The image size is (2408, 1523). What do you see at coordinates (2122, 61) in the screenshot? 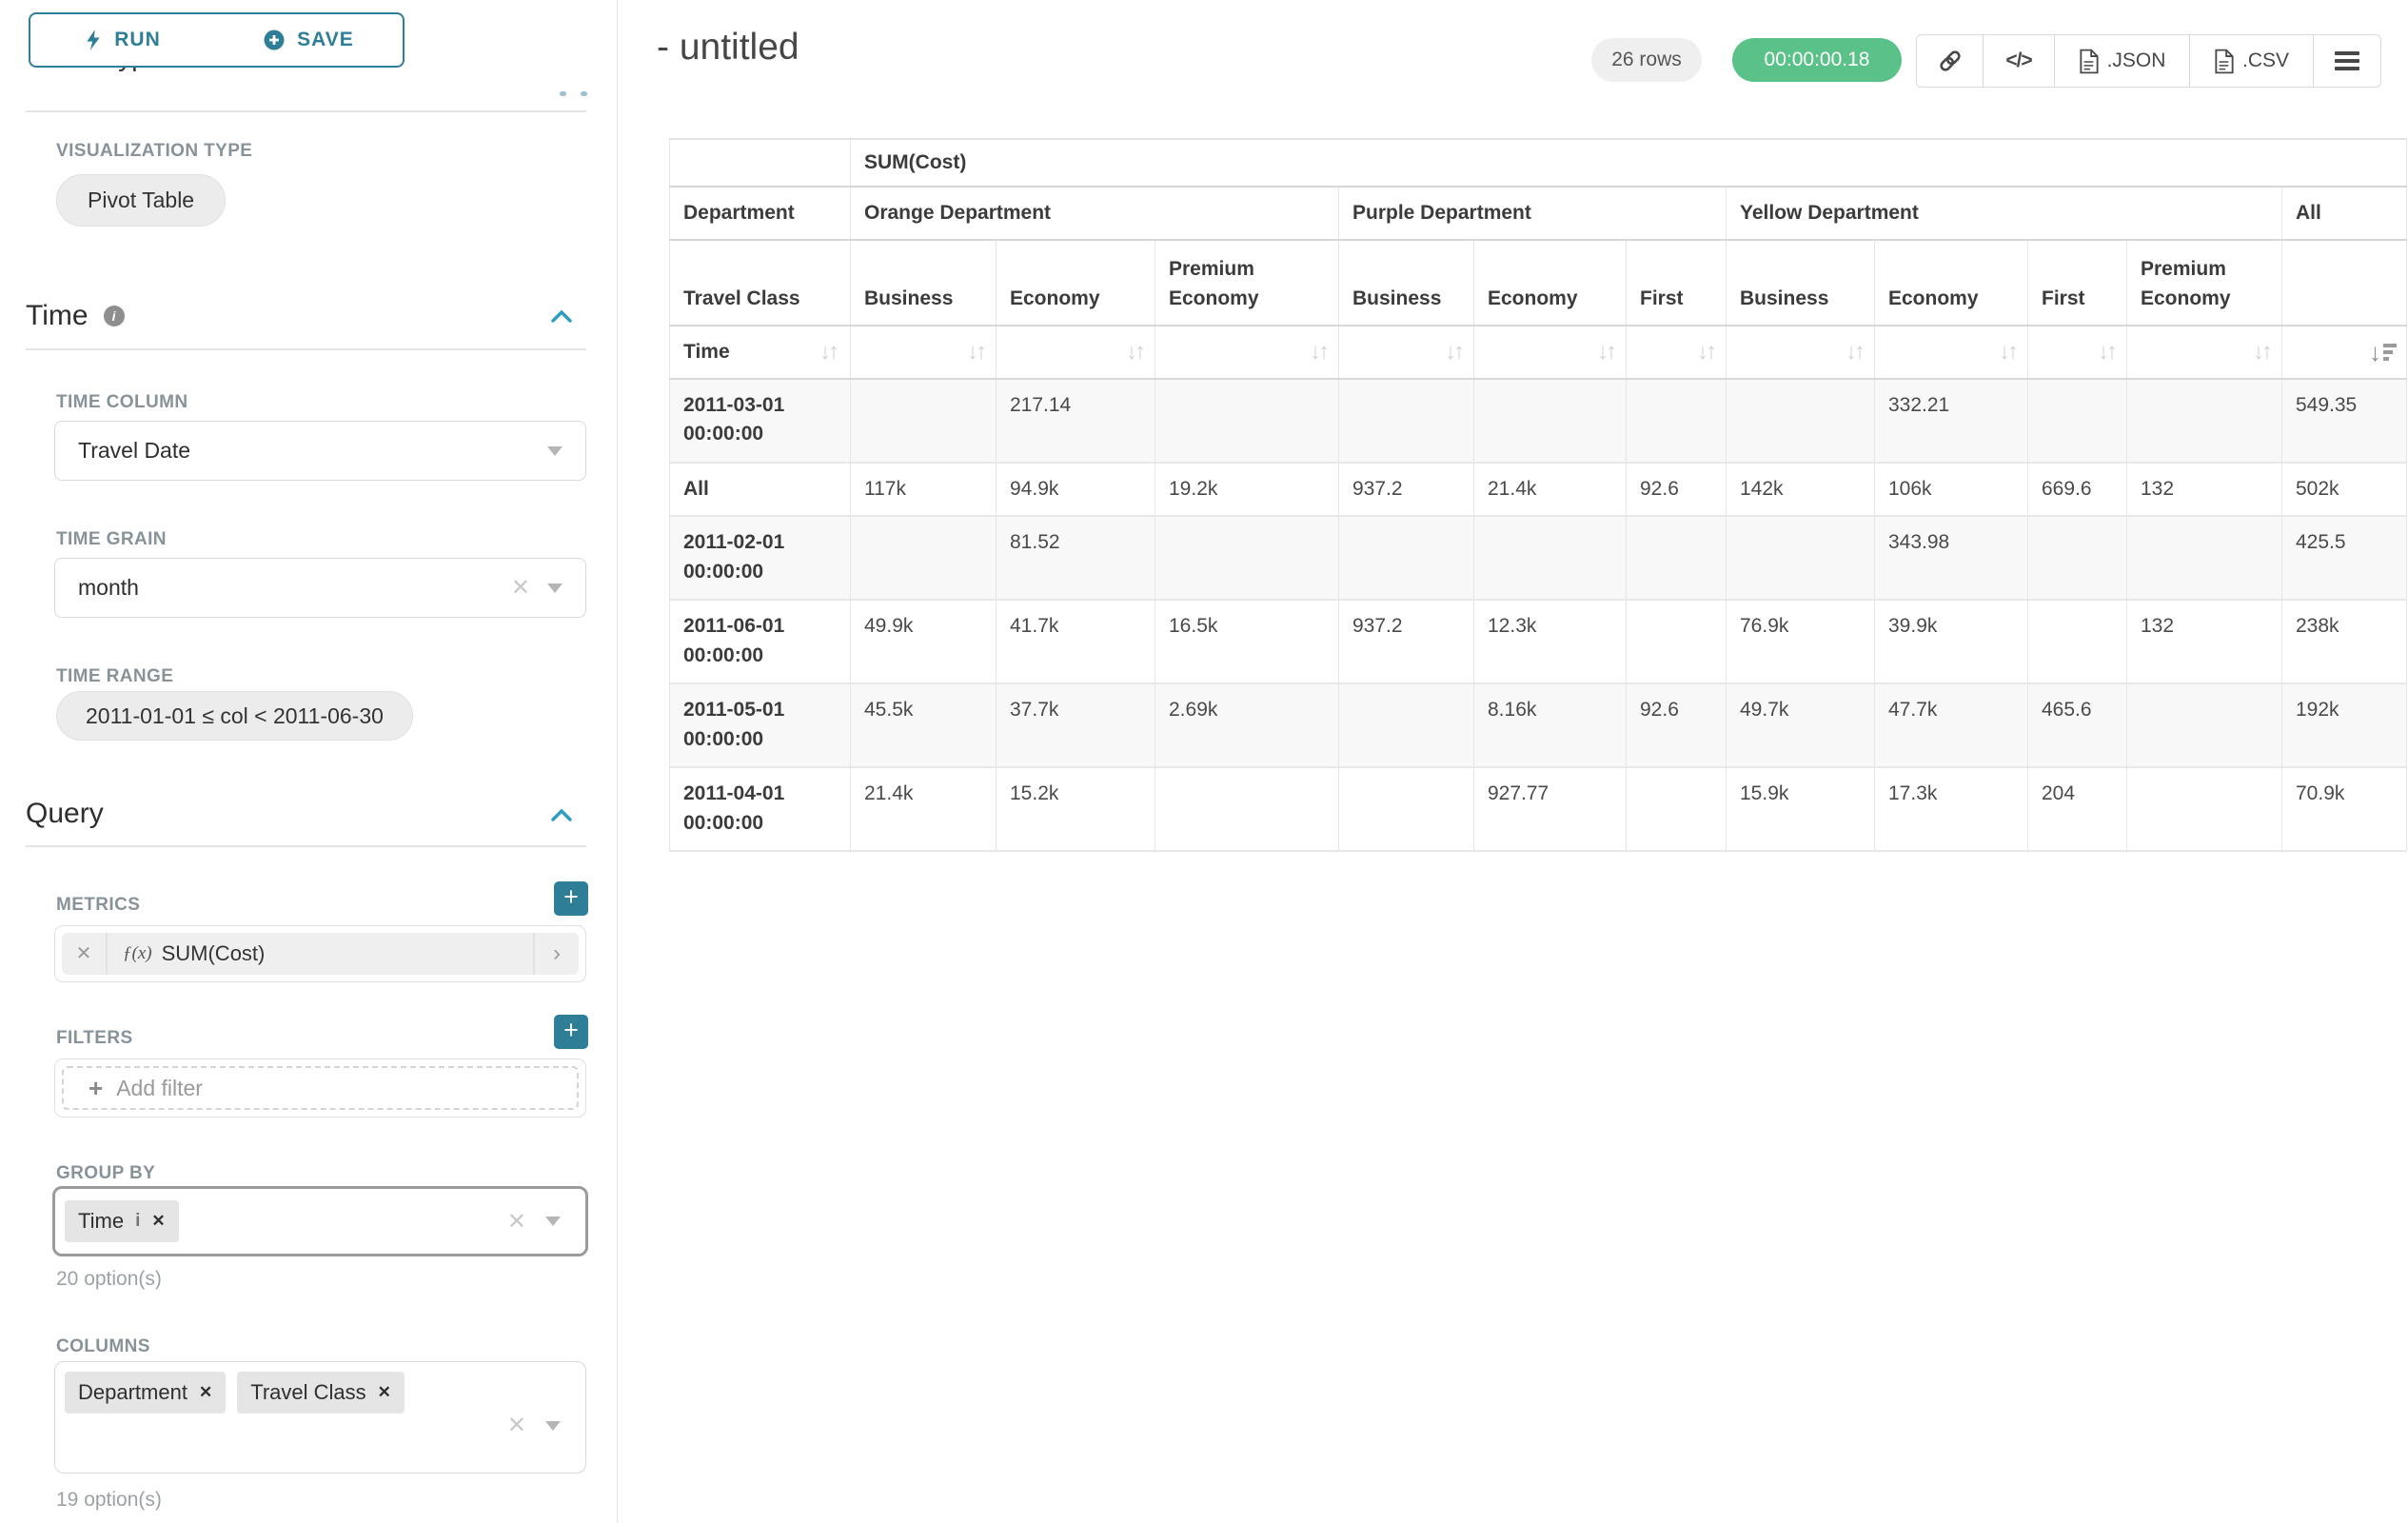
I see `export-json-button: .JSON` at bounding box center [2122, 61].